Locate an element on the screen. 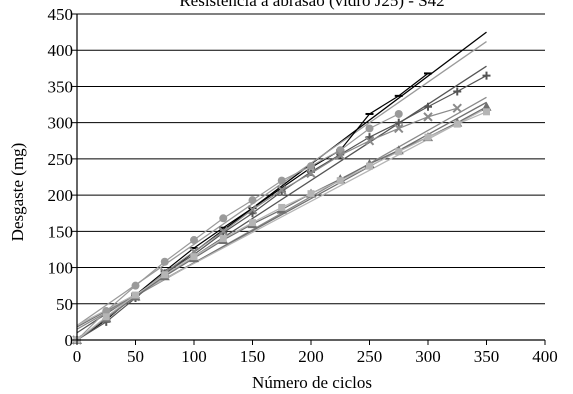 The image size is (573, 394). x-tick-label: 400 is located at coordinates (545, 356).